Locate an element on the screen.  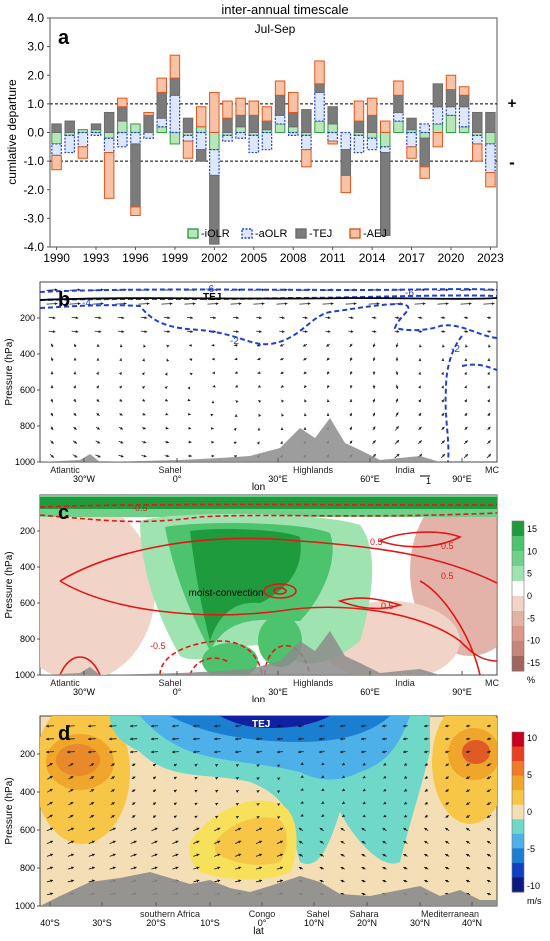
x-tick-label: 10°S is located at coordinates (210, 923).